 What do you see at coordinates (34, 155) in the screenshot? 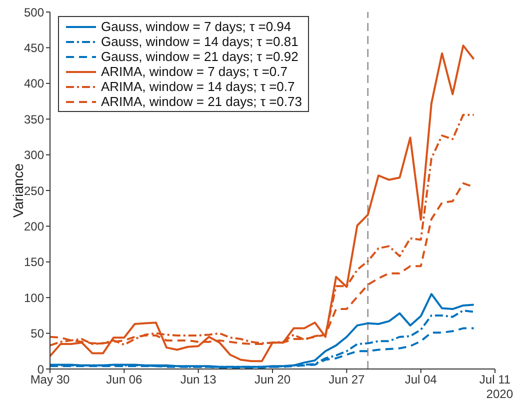
I see `y-tick-label: 300` at bounding box center [34, 155].